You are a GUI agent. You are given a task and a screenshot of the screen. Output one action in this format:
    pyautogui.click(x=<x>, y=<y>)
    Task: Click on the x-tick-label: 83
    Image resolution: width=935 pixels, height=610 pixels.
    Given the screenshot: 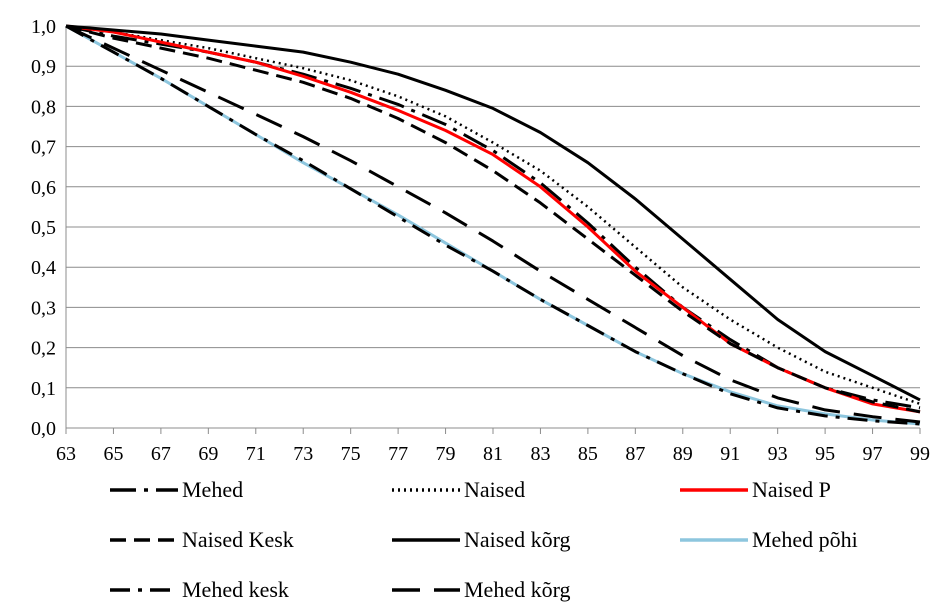 What is the action you would take?
    pyautogui.click(x=540, y=454)
    